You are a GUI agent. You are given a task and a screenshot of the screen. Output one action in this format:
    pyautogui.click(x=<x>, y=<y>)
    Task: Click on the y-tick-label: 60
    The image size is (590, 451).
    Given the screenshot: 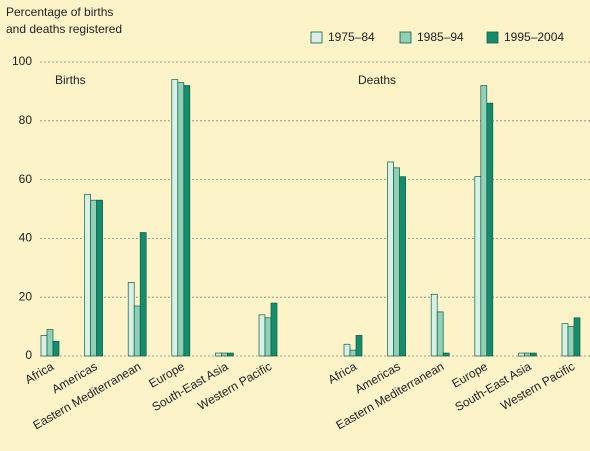 What is the action you would take?
    pyautogui.click(x=26, y=179)
    